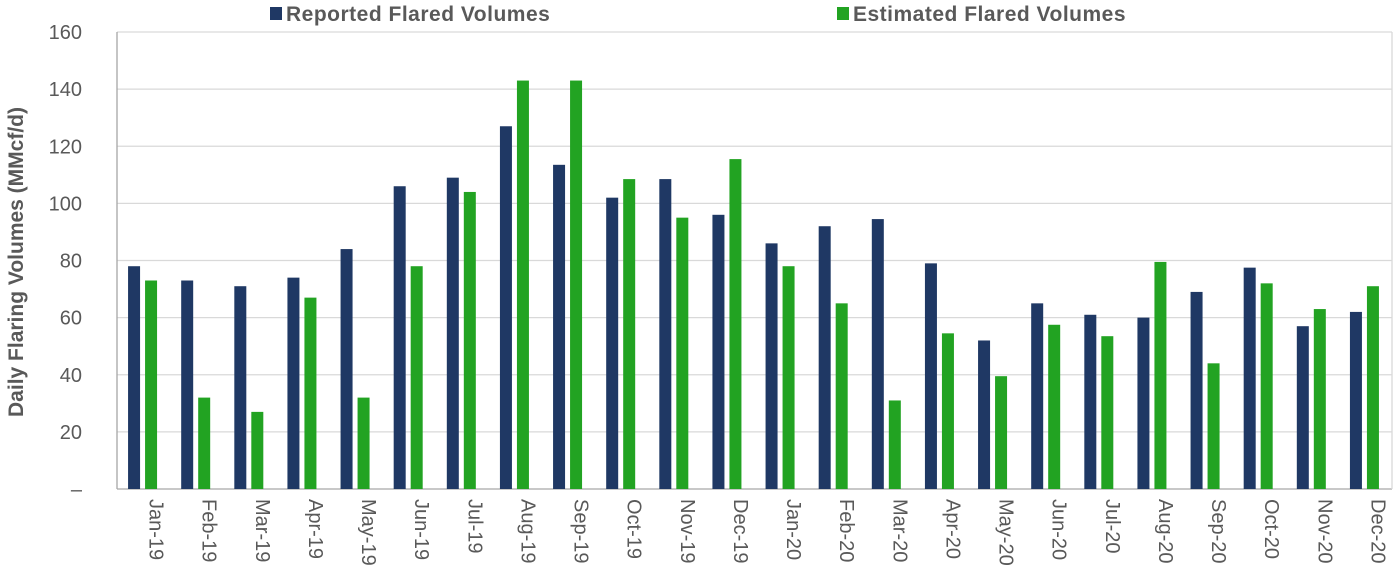 Image resolution: width=1397 pixels, height=588 pixels. What do you see at coordinates (793, 529) in the screenshot?
I see `x-tick-label: Jan-20` at bounding box center [793, 529].